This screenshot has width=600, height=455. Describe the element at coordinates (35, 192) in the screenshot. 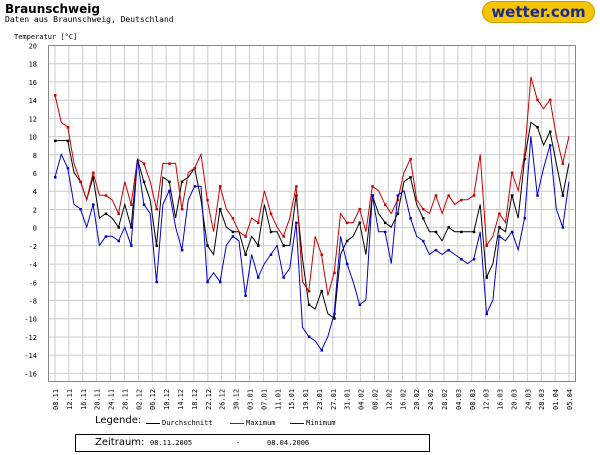

I see `y-tick-label: 4` at that location.